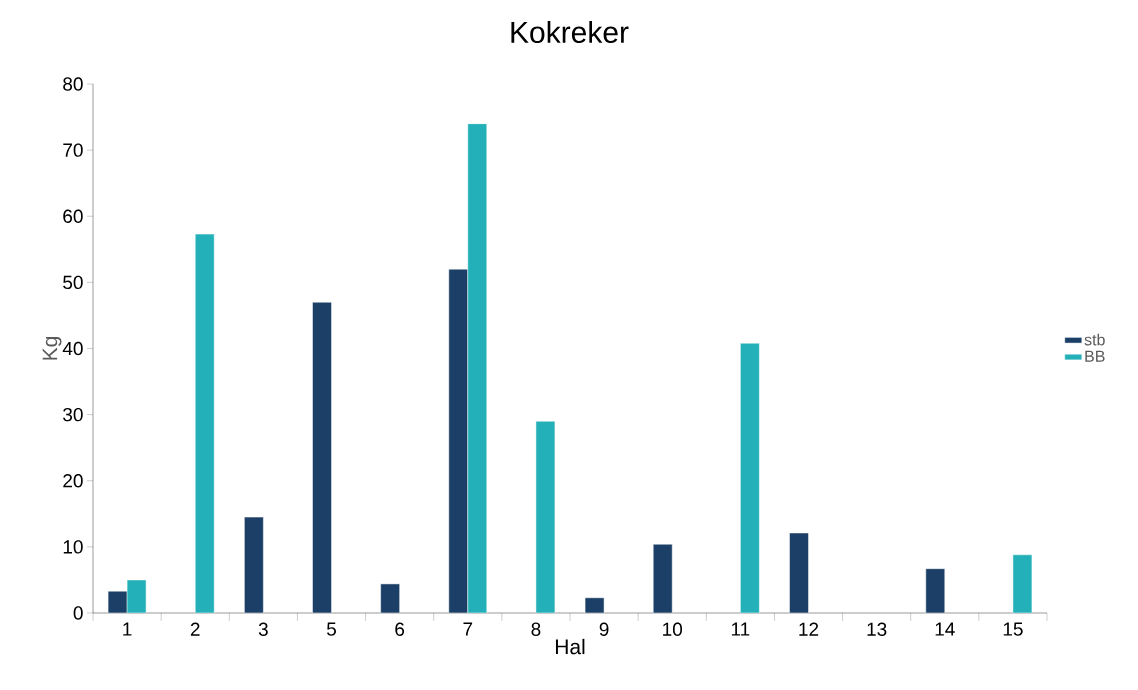 The image size is (1138, 690). I want to click on x-tick-label: 14, so click(945, 629).